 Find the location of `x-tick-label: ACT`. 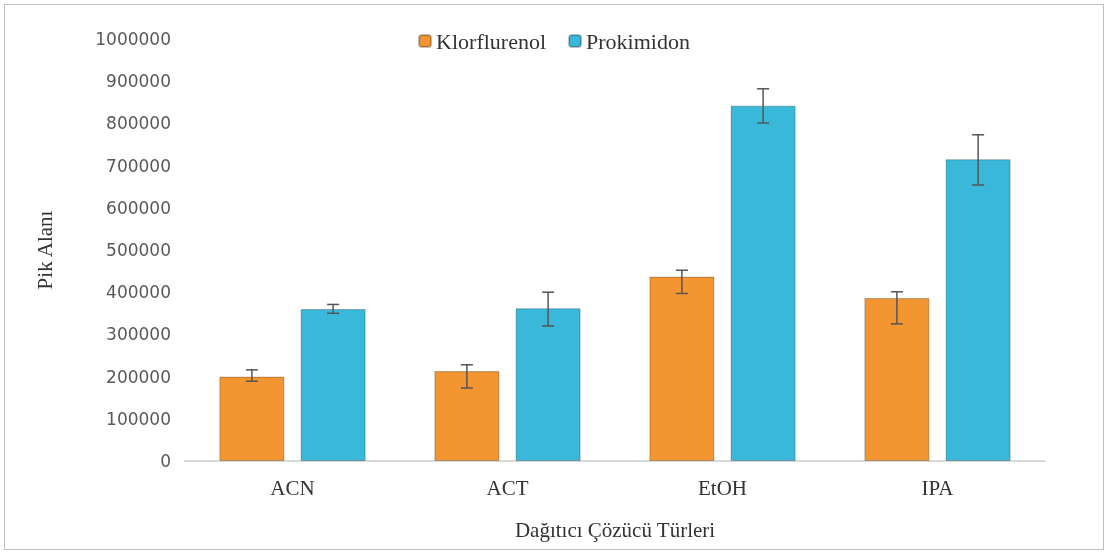

x-tick-label: ACT is located at coordinates (507, 487).